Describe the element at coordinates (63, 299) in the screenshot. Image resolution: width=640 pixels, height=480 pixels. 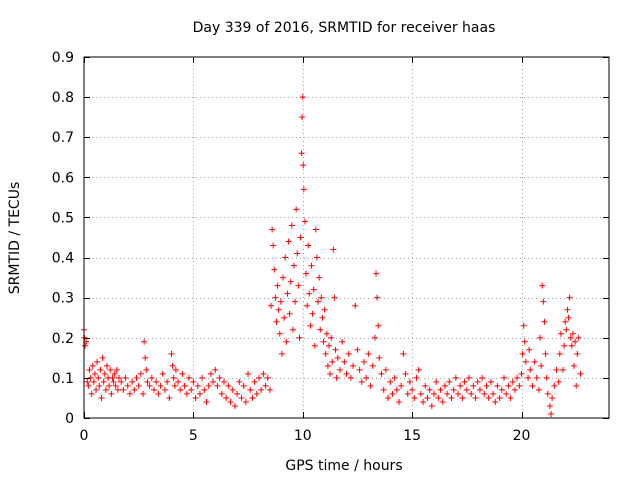
I see `y-tick-label: 0.3` at that location.